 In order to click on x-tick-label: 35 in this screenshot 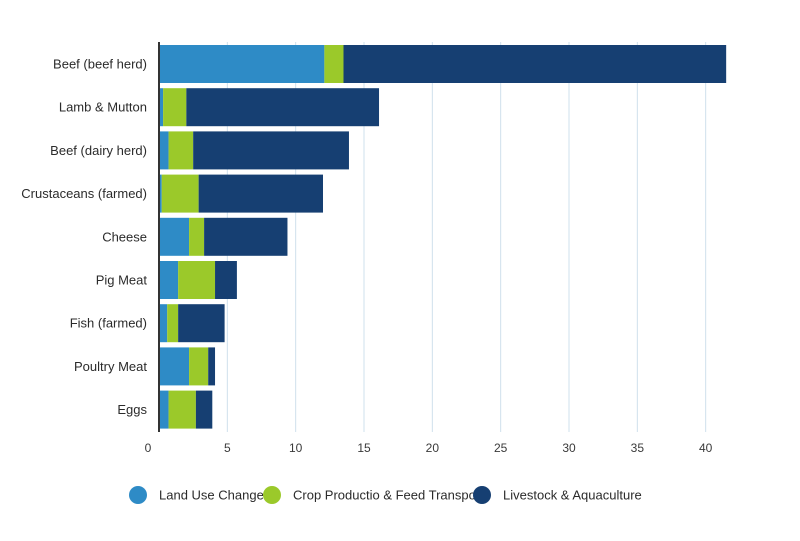, I will do `click(638, 448)`.